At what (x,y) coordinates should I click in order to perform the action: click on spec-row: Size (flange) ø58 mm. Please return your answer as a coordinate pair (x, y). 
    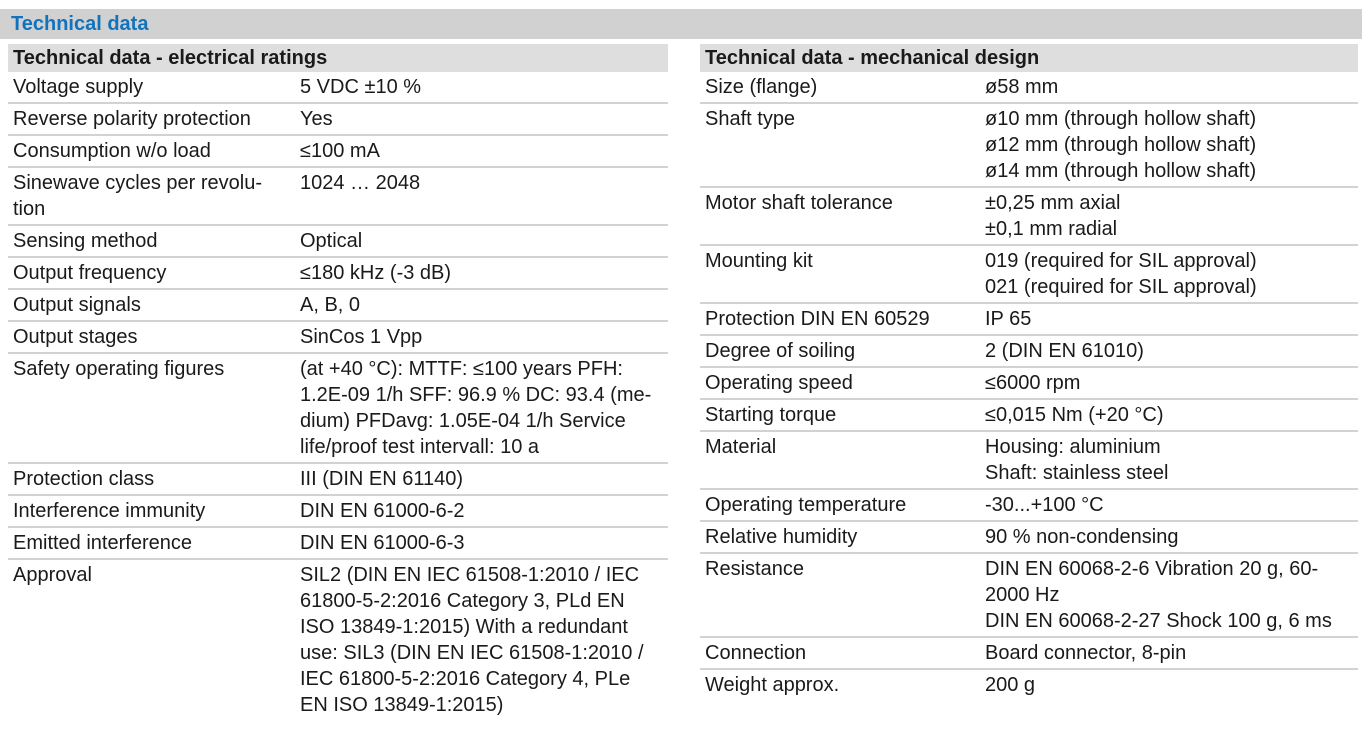
    Looking at the image, I should click on (1029, 88).